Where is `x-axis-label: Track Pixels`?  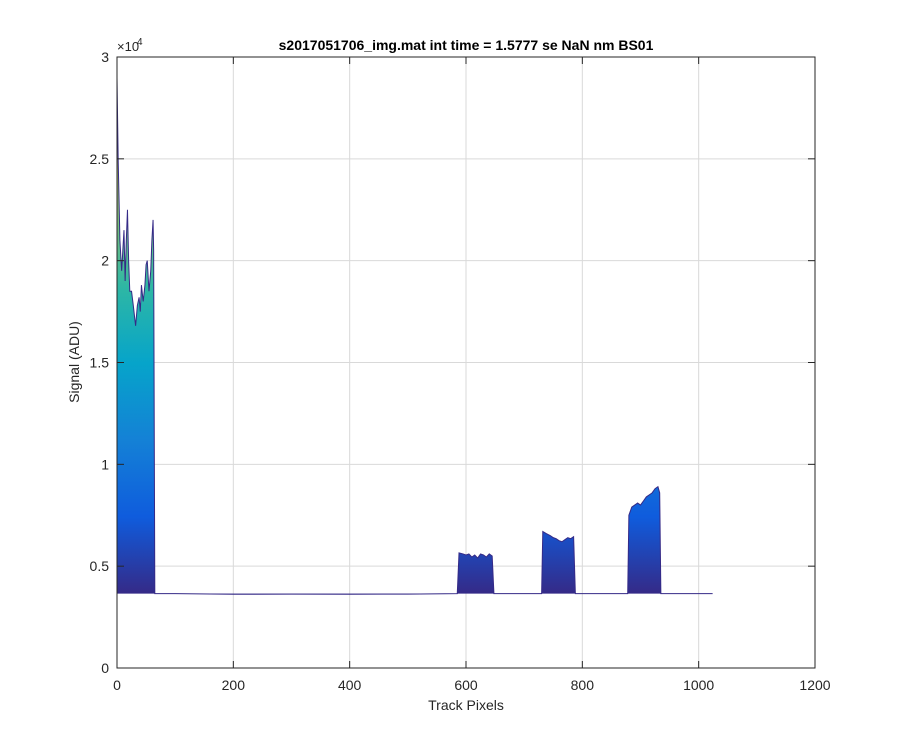
x-axis-label: Track Pixels is located at coordinates (466, 705).